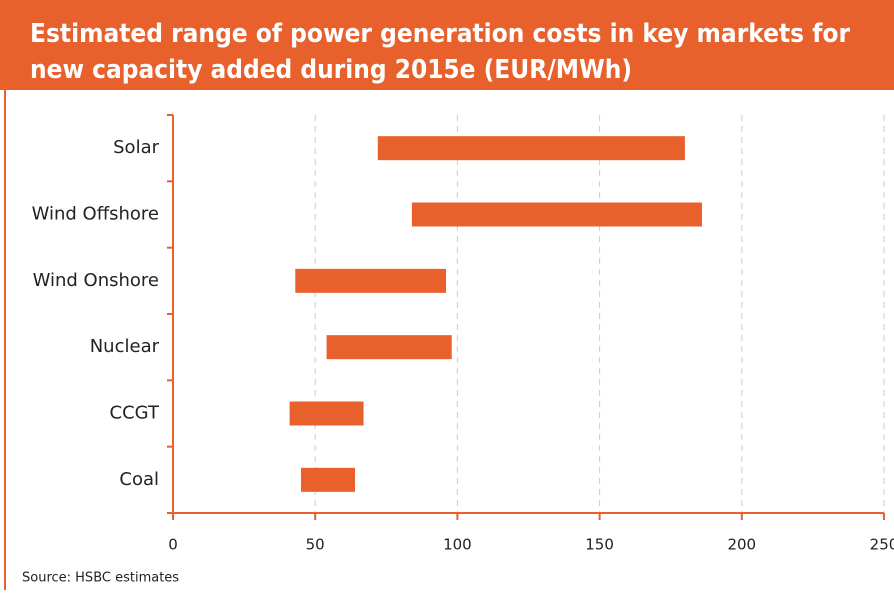  What do you see at coordinates (139, 479) in the screenshot?
I see `y-tick-label: Coal` at bounding box center [139, 479].